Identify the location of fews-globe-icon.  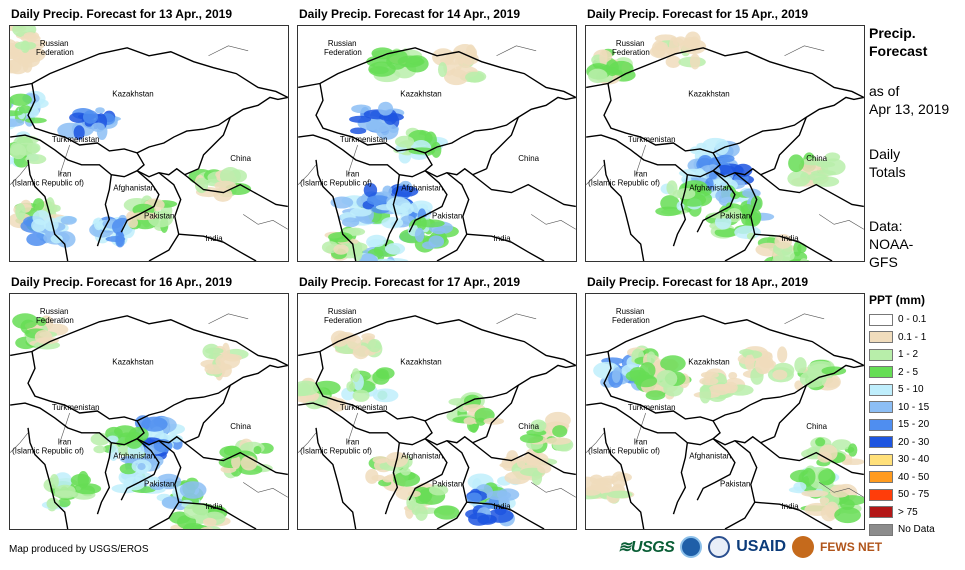
(803, 547).